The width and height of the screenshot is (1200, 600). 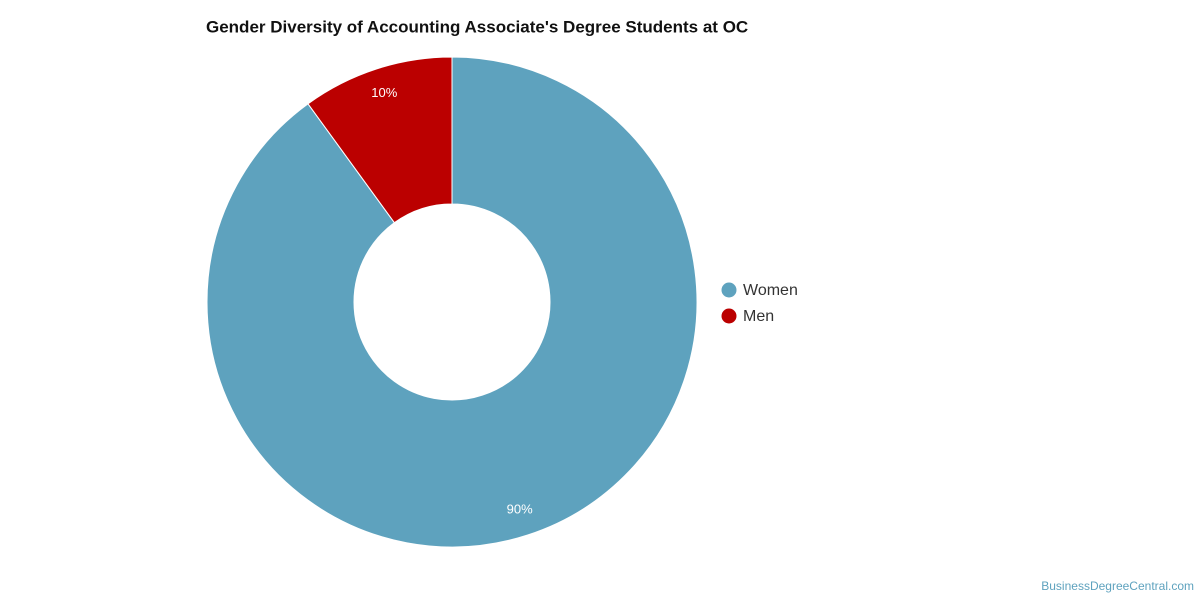 What do you see at coordinates (384, 92) in the screenshot?
I see `data-label: 10%` at bounding box center [384, 92].